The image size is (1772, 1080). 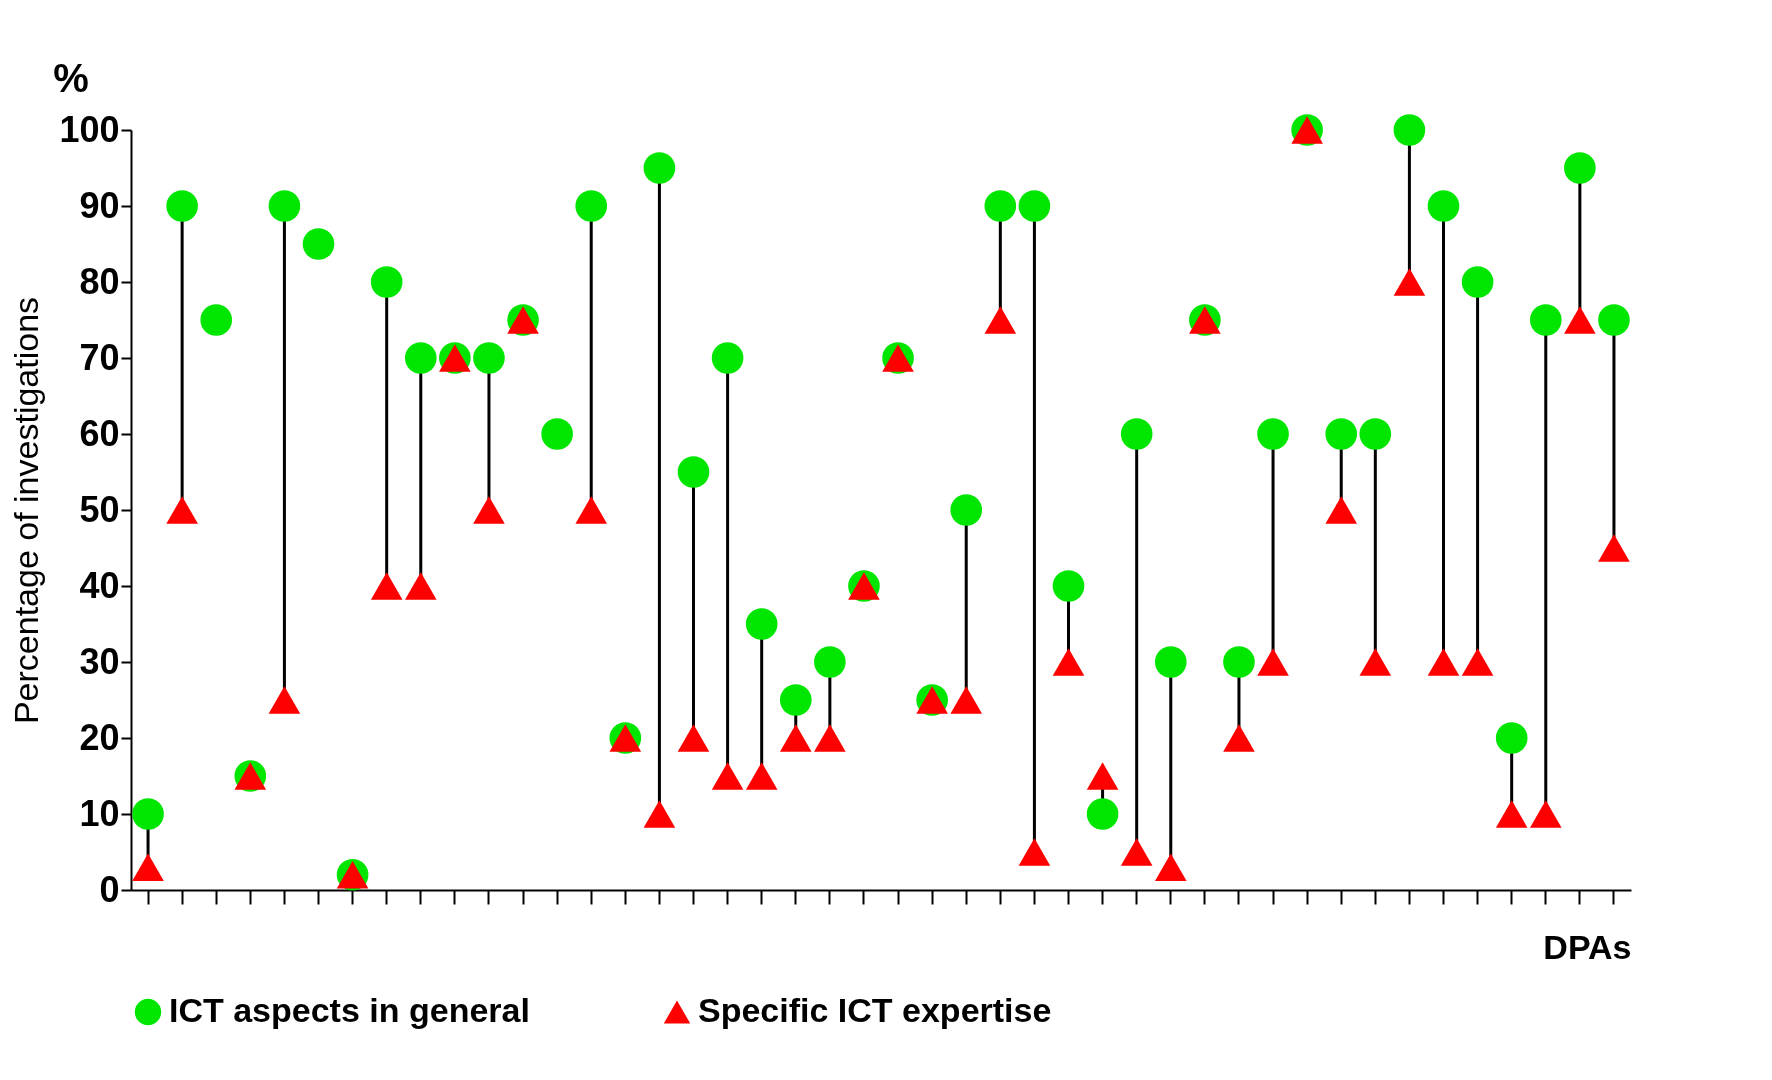 I want to click on y-tick-label: 30, so click(x=99, y=661).